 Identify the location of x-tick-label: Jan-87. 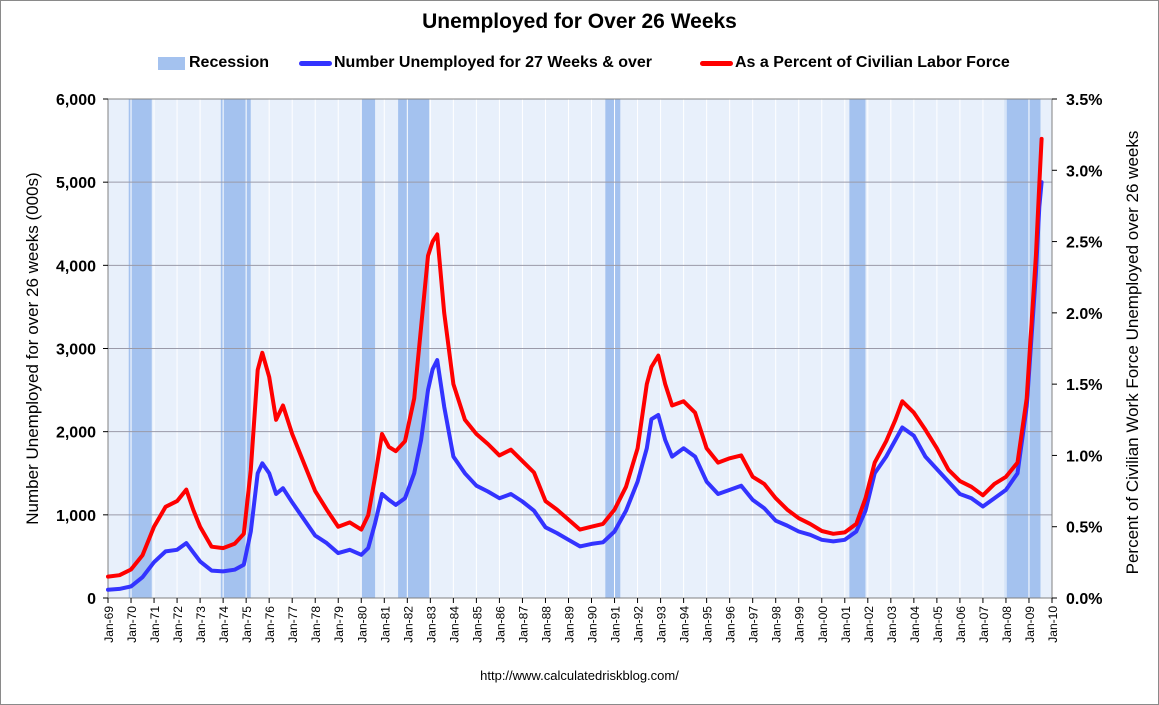
(523, 624).